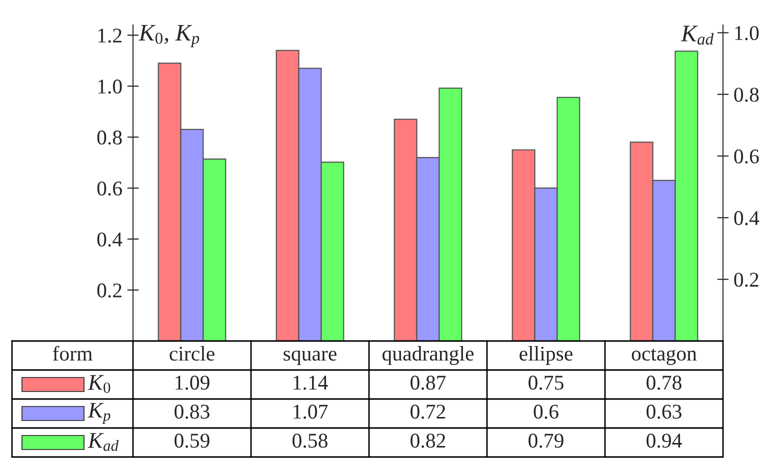 The image size is (768, 459). I want to click on x-axis-title: form, so click(72, 353).